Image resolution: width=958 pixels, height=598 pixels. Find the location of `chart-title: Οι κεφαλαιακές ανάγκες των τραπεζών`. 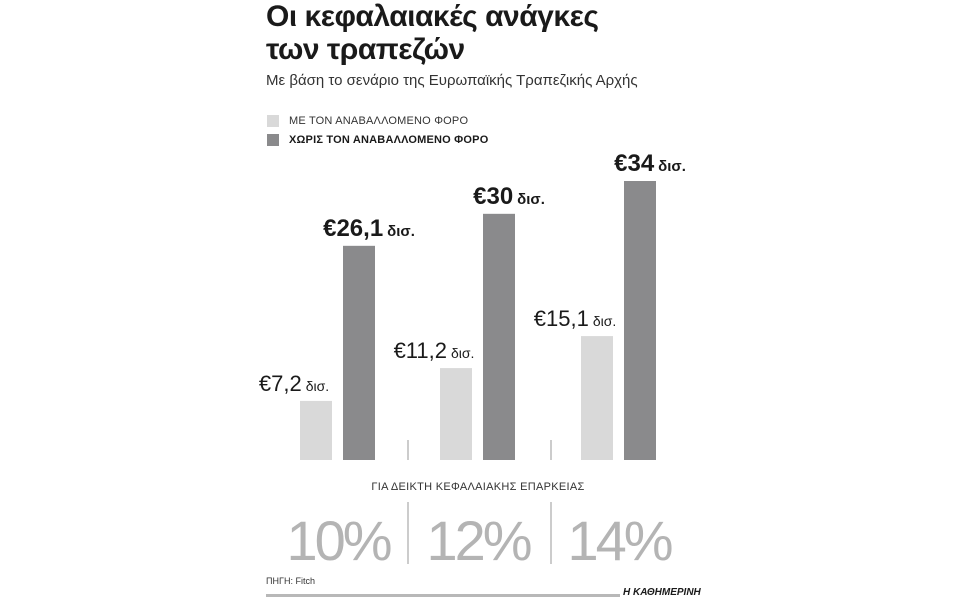

chart-title: Οι κεφαλαιακές ανάγκες των τραπεζών is located at coordinates (432, 33).